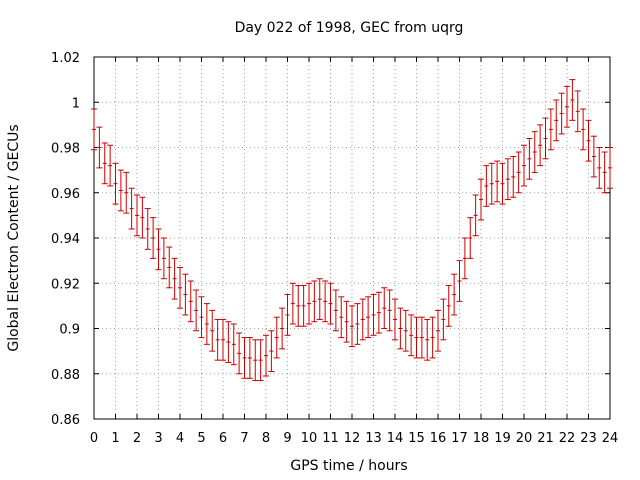  What do you see at coordinates (416, 438) in the screenshot?
I see `x-tick-label: 15` at bounding box center [416, 438].